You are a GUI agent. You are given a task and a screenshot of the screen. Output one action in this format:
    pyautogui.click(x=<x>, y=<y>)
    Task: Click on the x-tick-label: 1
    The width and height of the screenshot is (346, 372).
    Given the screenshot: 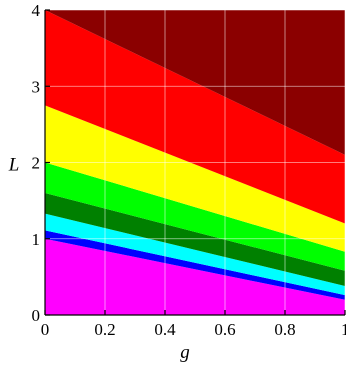 What is the action you would take?
    pyautogui.click(x=343, y=329)
    